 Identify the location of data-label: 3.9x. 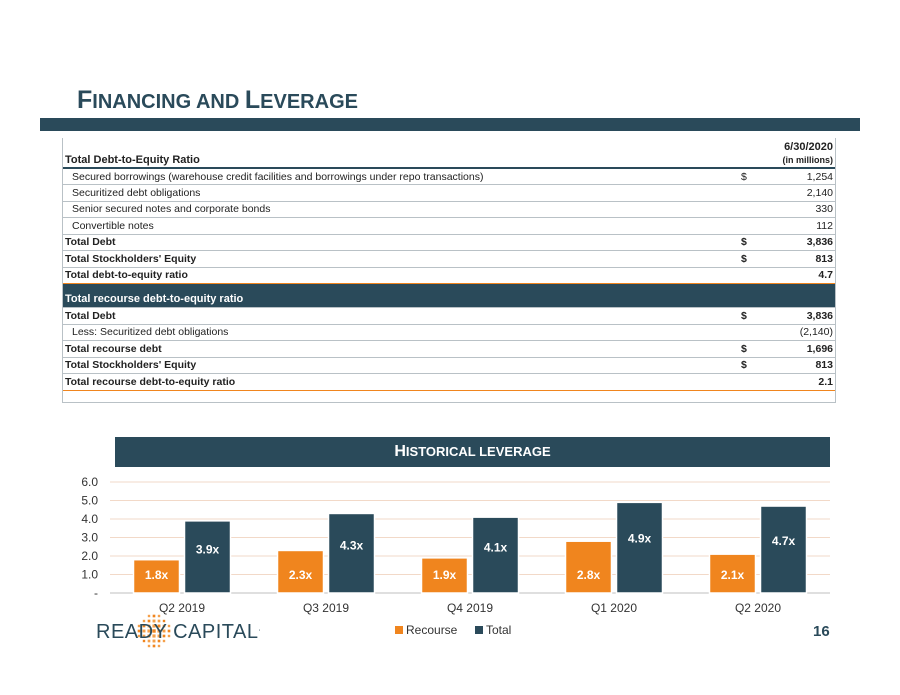
(208, 550).